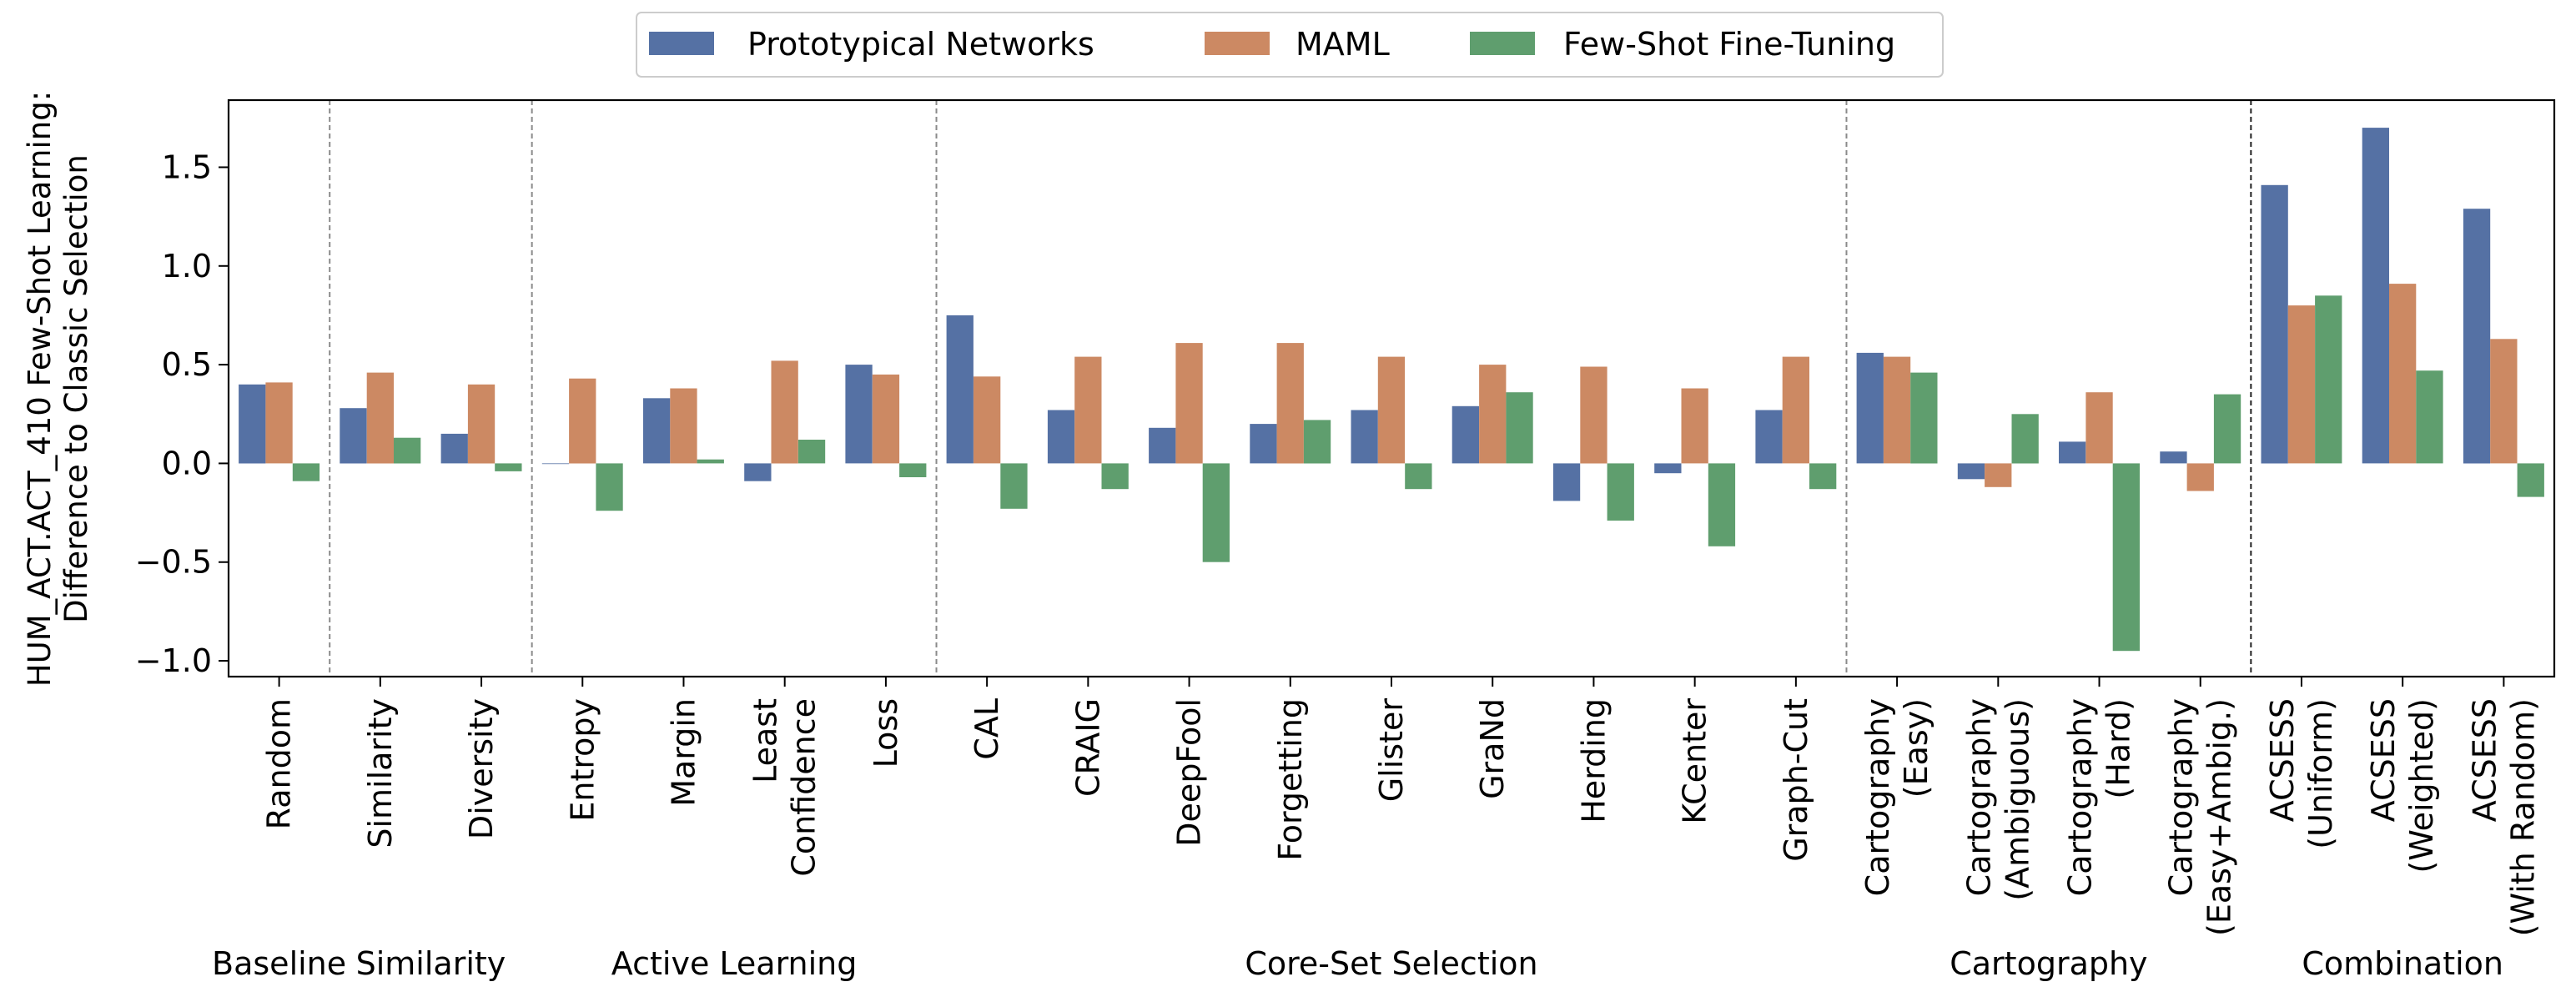  What do you see at coordinates (987, 729) in the screenshot?
I see `x-tick-label-line: CAL` at bounding box center [987, 729].